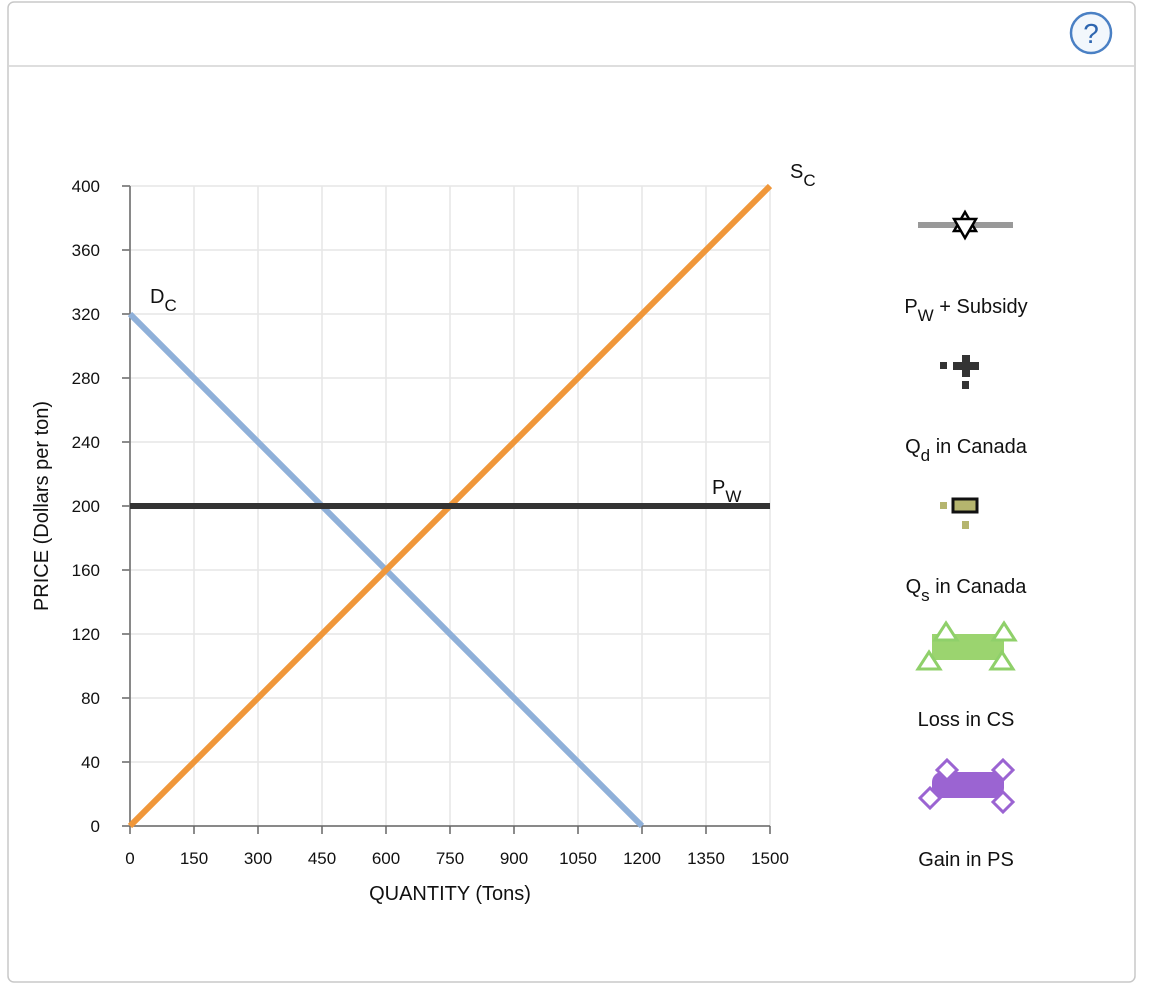 This screenshot has height=1007, width=1168. What do you see at coordinates (258, 858) in the screenshot?
I see `x-tick-label: 300` at bounding box center [258, 858].